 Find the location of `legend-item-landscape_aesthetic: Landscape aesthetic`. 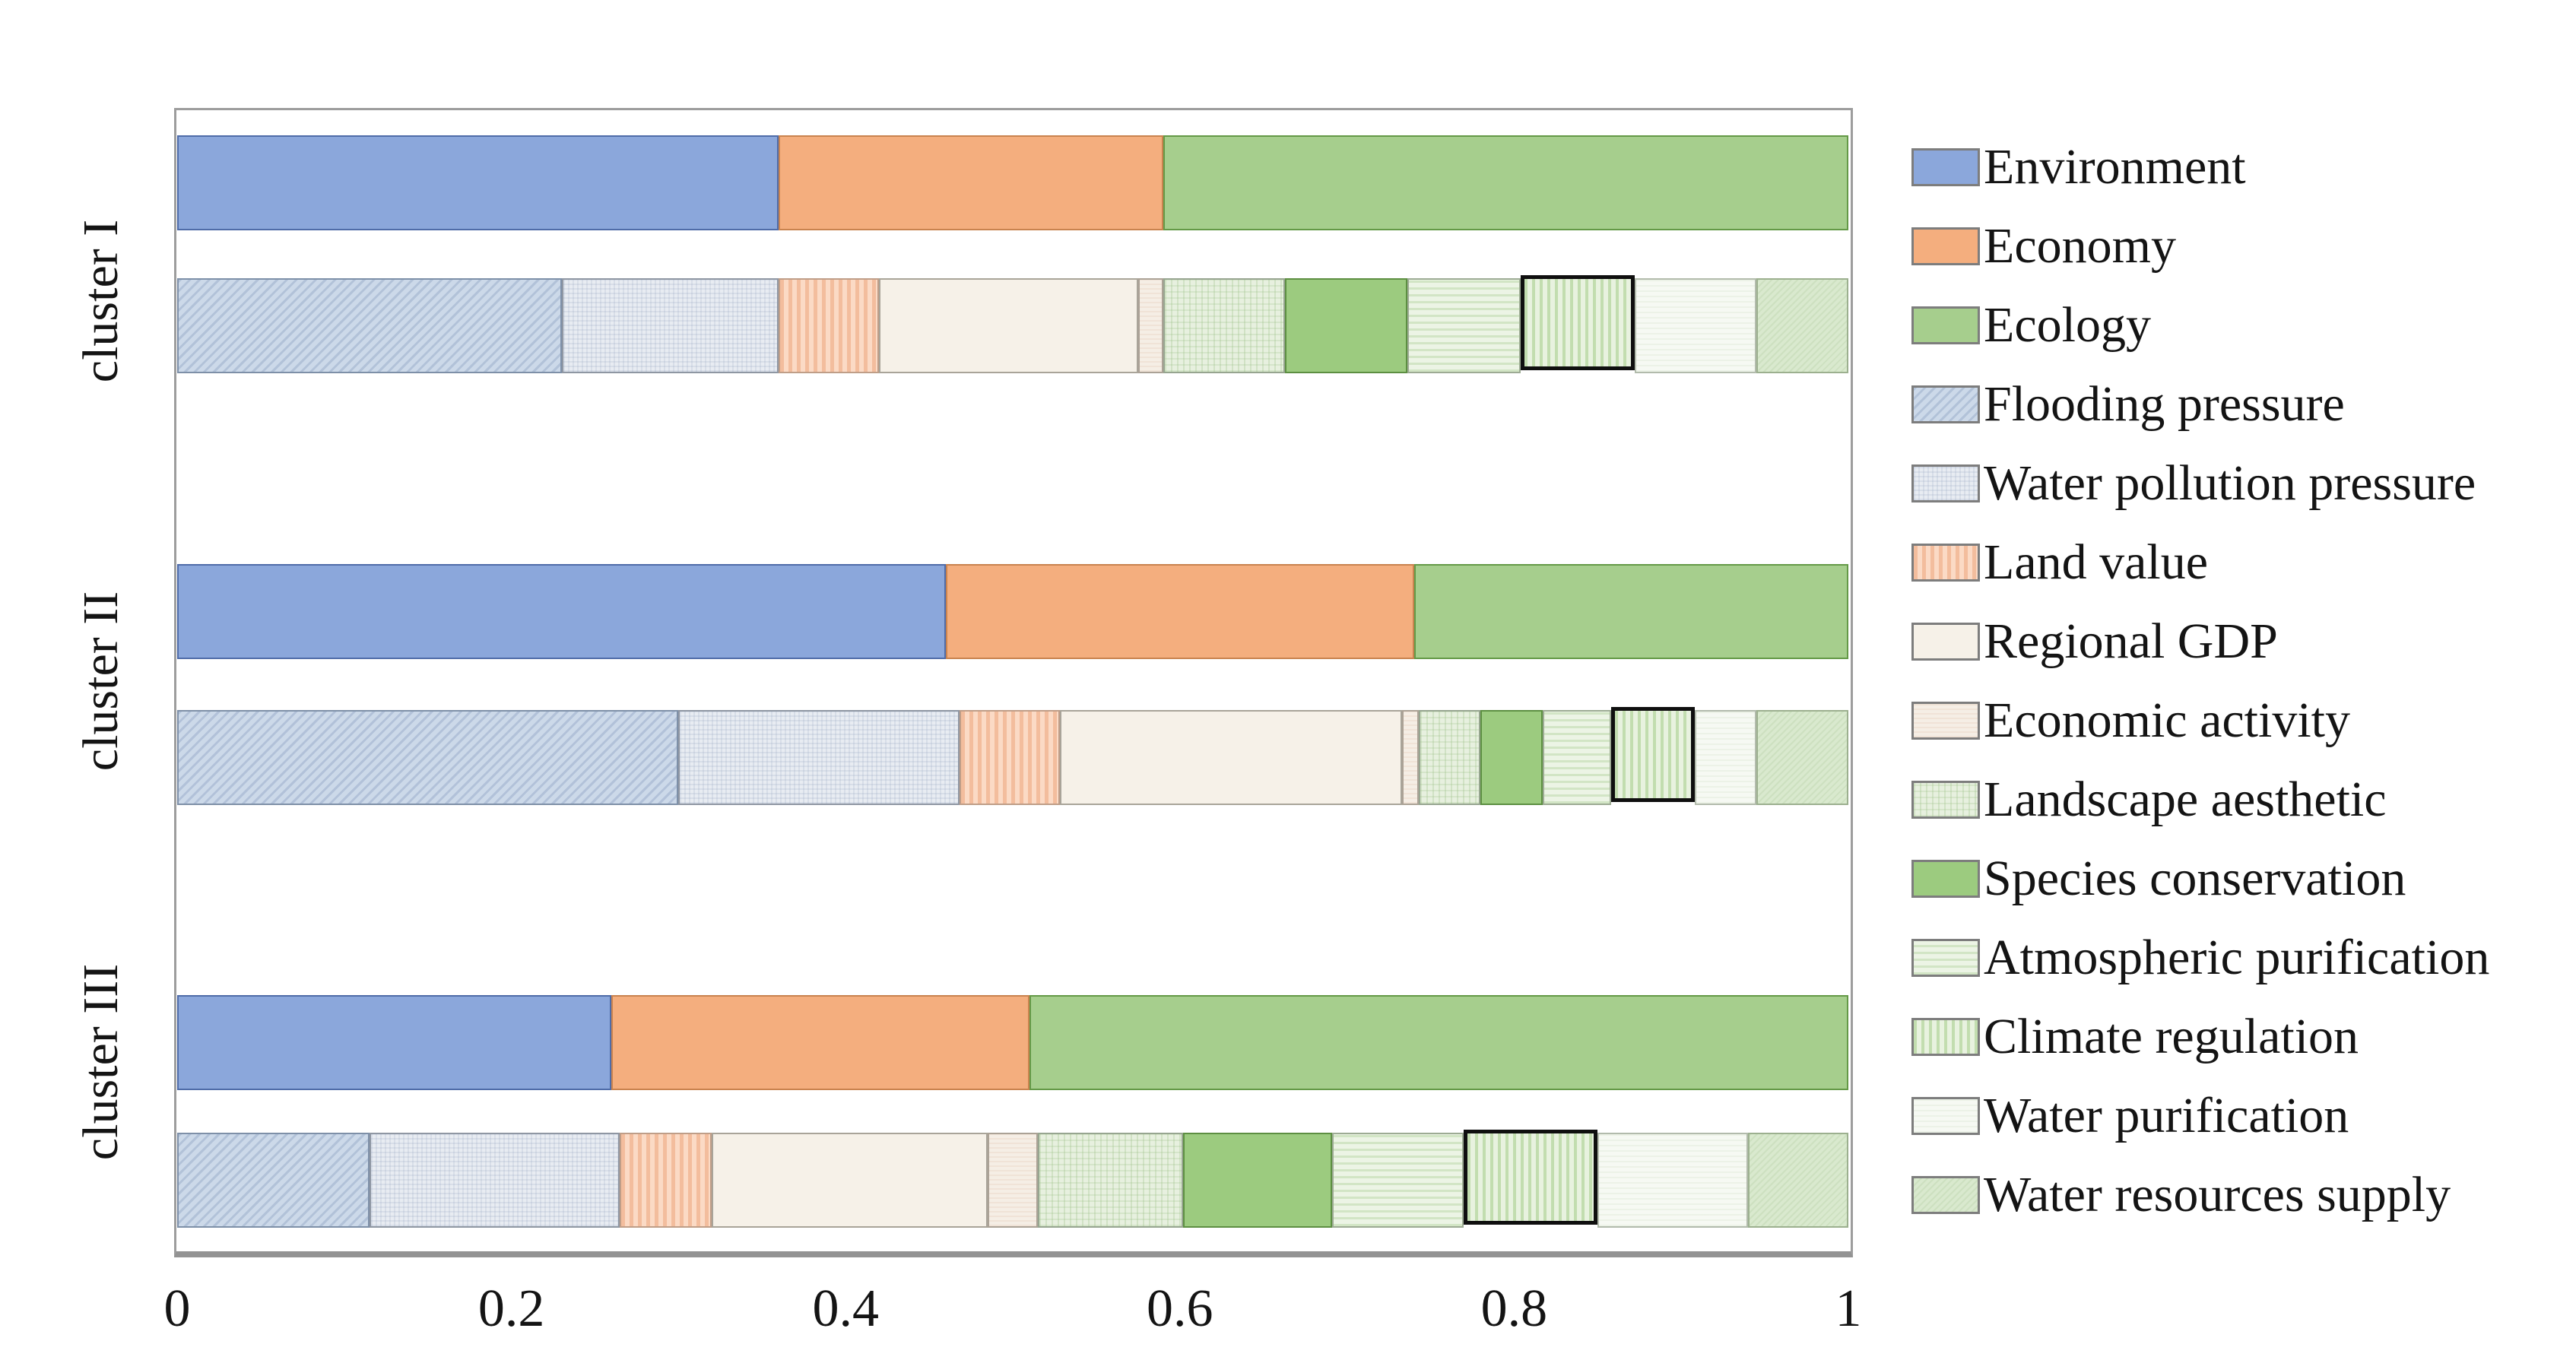

legend-item-landscape_aesthetic: Landscape aesthetic is located at coordinates (2200, 799).